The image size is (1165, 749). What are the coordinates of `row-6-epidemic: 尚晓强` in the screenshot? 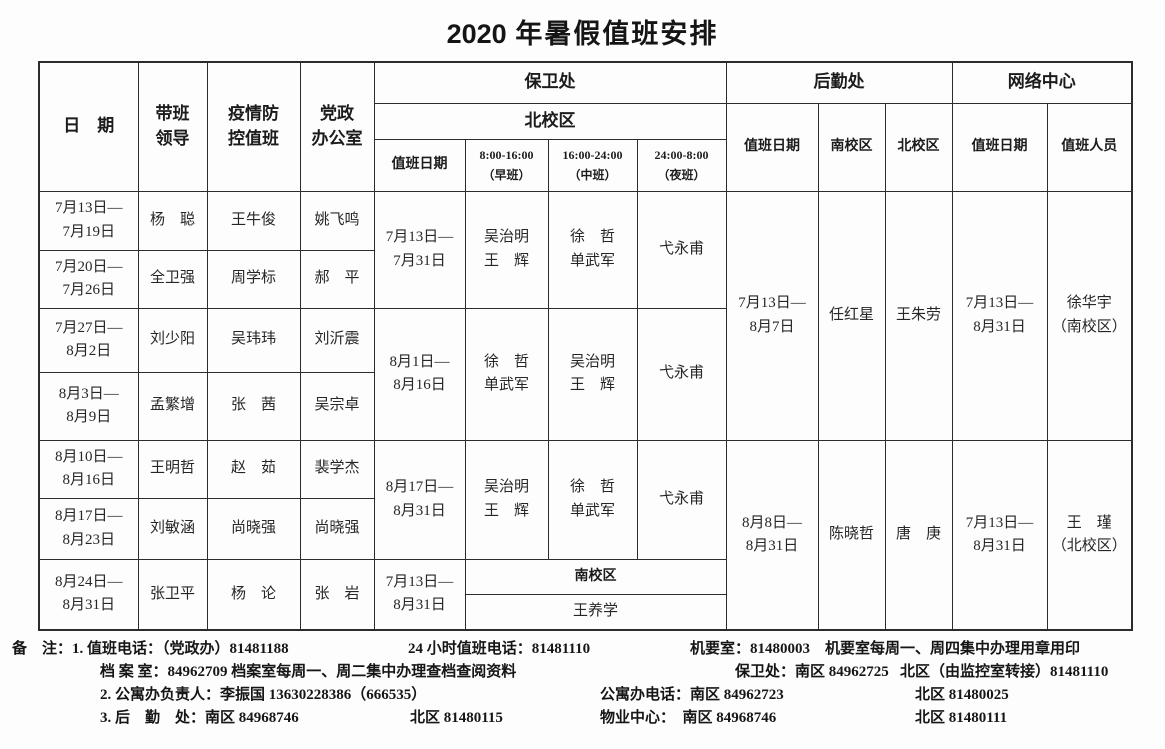 It's located at (253, 528).